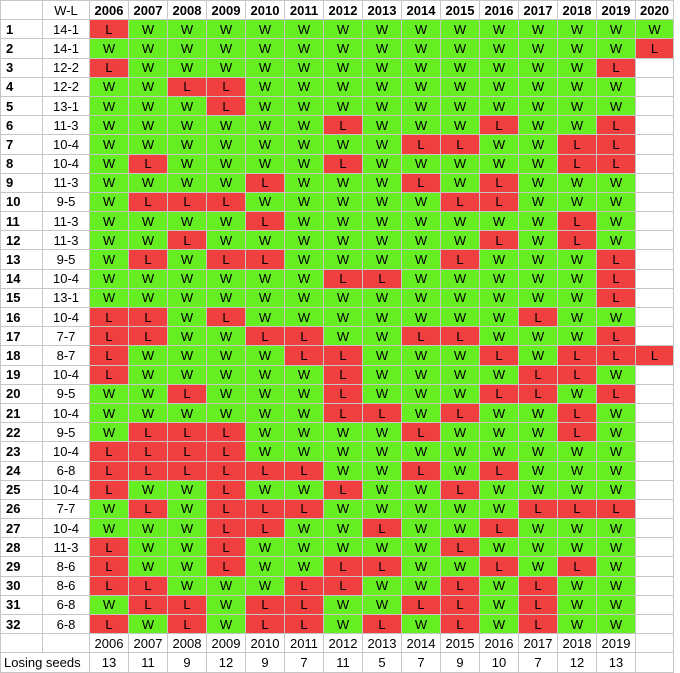 Image resolution: width=680 pixels, height=673 pixels. What do you see at coordinates (226, 10) in the screenshot?
I see `year-header: 2009` at bounding box center [226, 10].